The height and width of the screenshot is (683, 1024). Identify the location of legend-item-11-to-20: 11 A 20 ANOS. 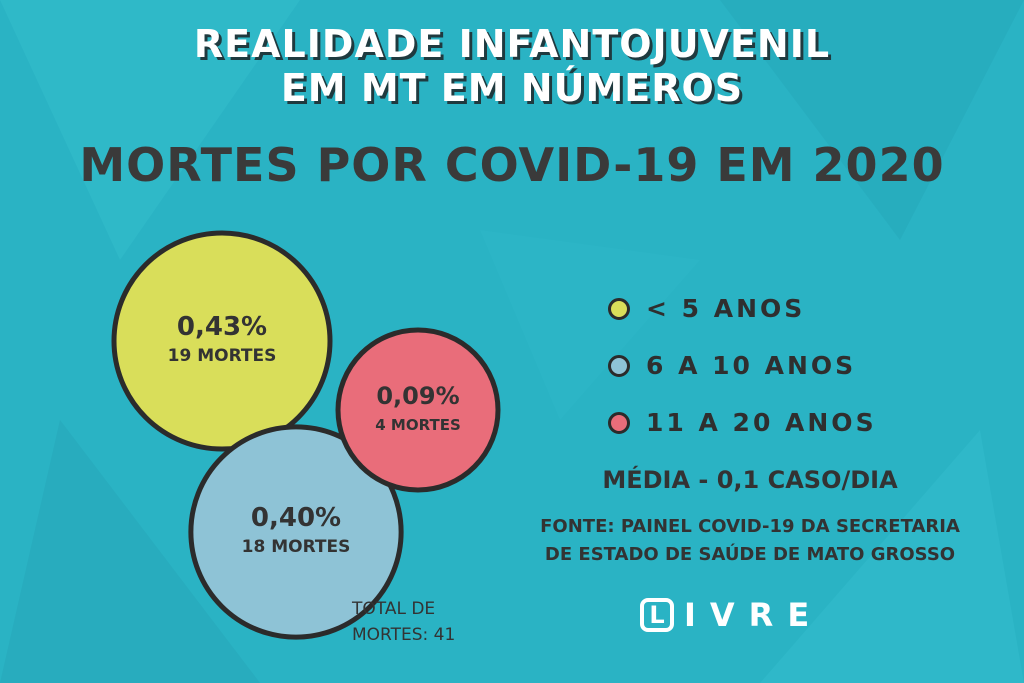
(742, 422).